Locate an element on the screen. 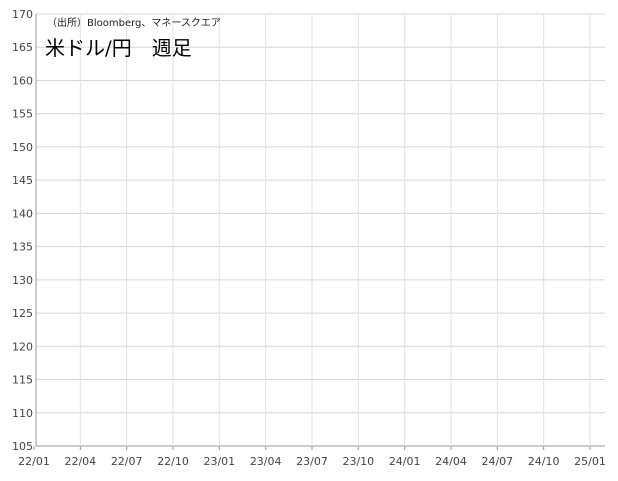  y-tick-label: 165 is located at coordinates (22, 47).